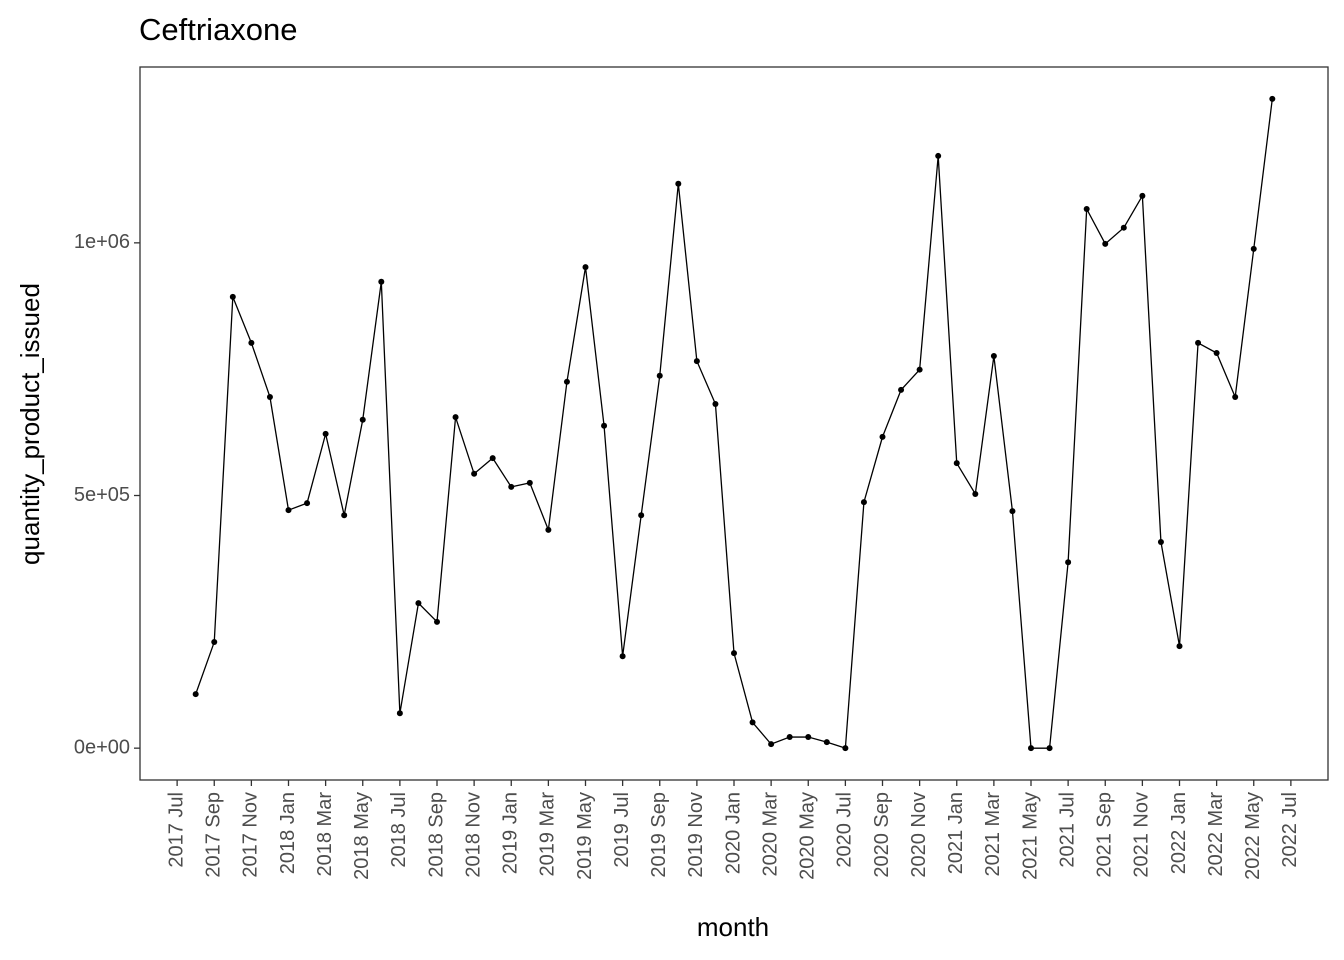  Describe the element at coordinates (882, 835) in the screenshot. I see `x-tick-label: 2020 Sep` at that location.